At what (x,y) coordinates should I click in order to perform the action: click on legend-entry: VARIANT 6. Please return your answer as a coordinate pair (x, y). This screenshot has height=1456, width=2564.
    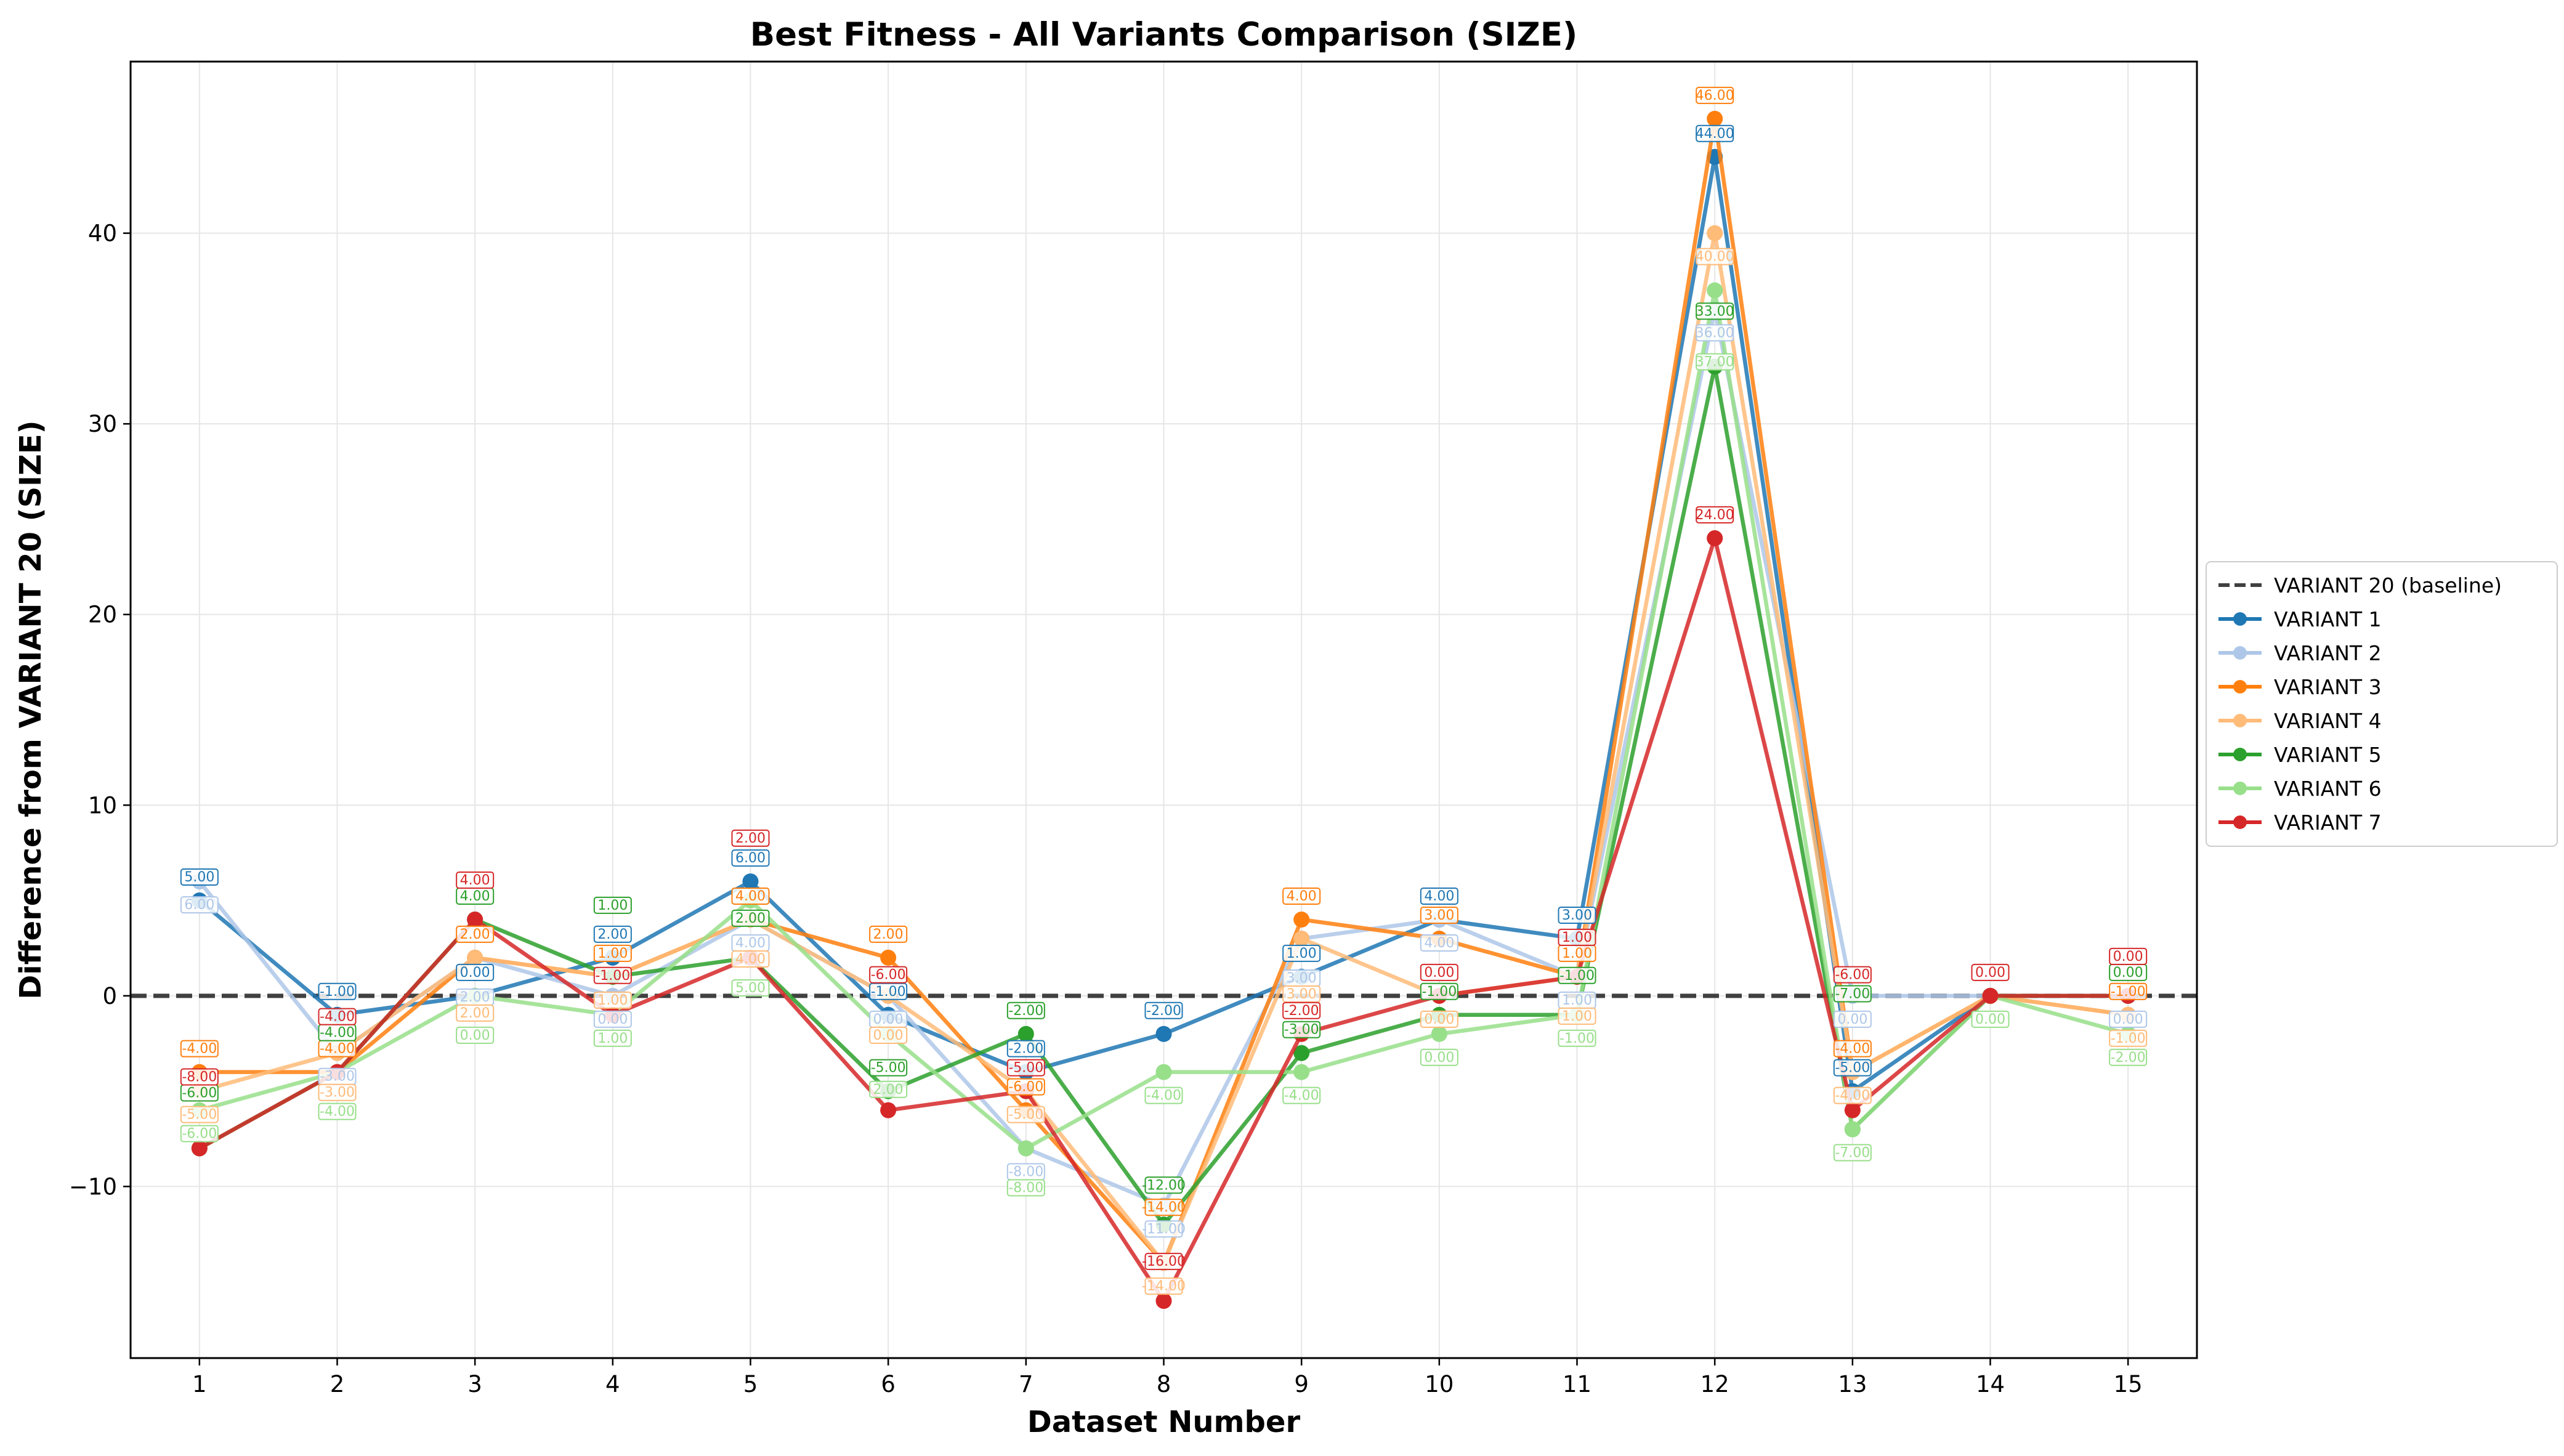
    Looking at the image, I should click on (2300, 789).